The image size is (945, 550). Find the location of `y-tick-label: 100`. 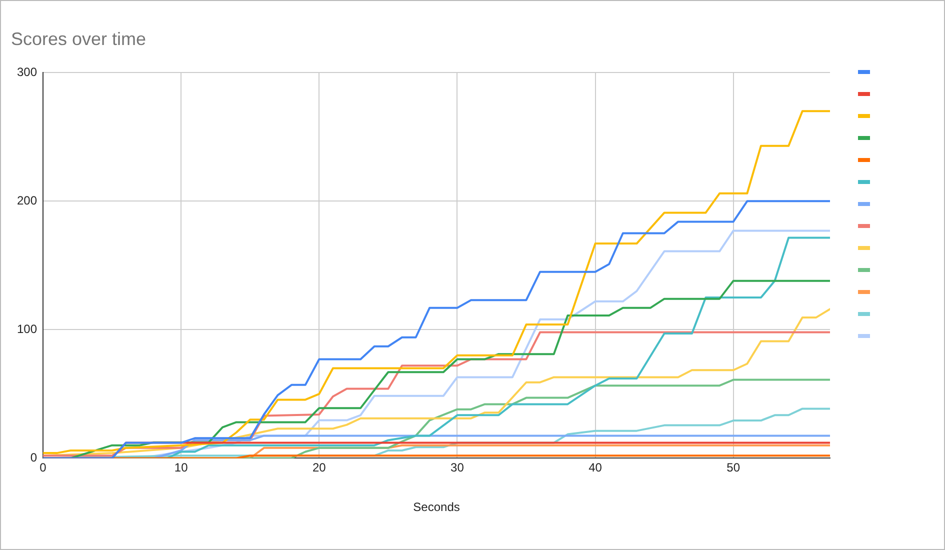

y-tick-label: 100 is located at coordinates (27, 329).